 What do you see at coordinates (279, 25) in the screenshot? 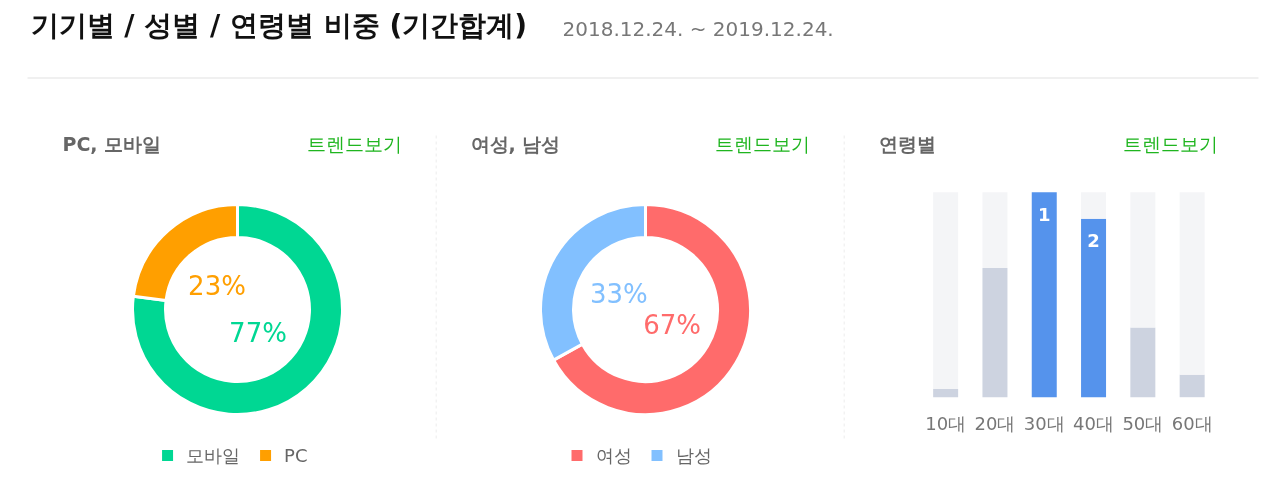
I see `text: 기기별 / 성별 / 연령별 비중 (기간합계)` at bounding box center [279, 25].